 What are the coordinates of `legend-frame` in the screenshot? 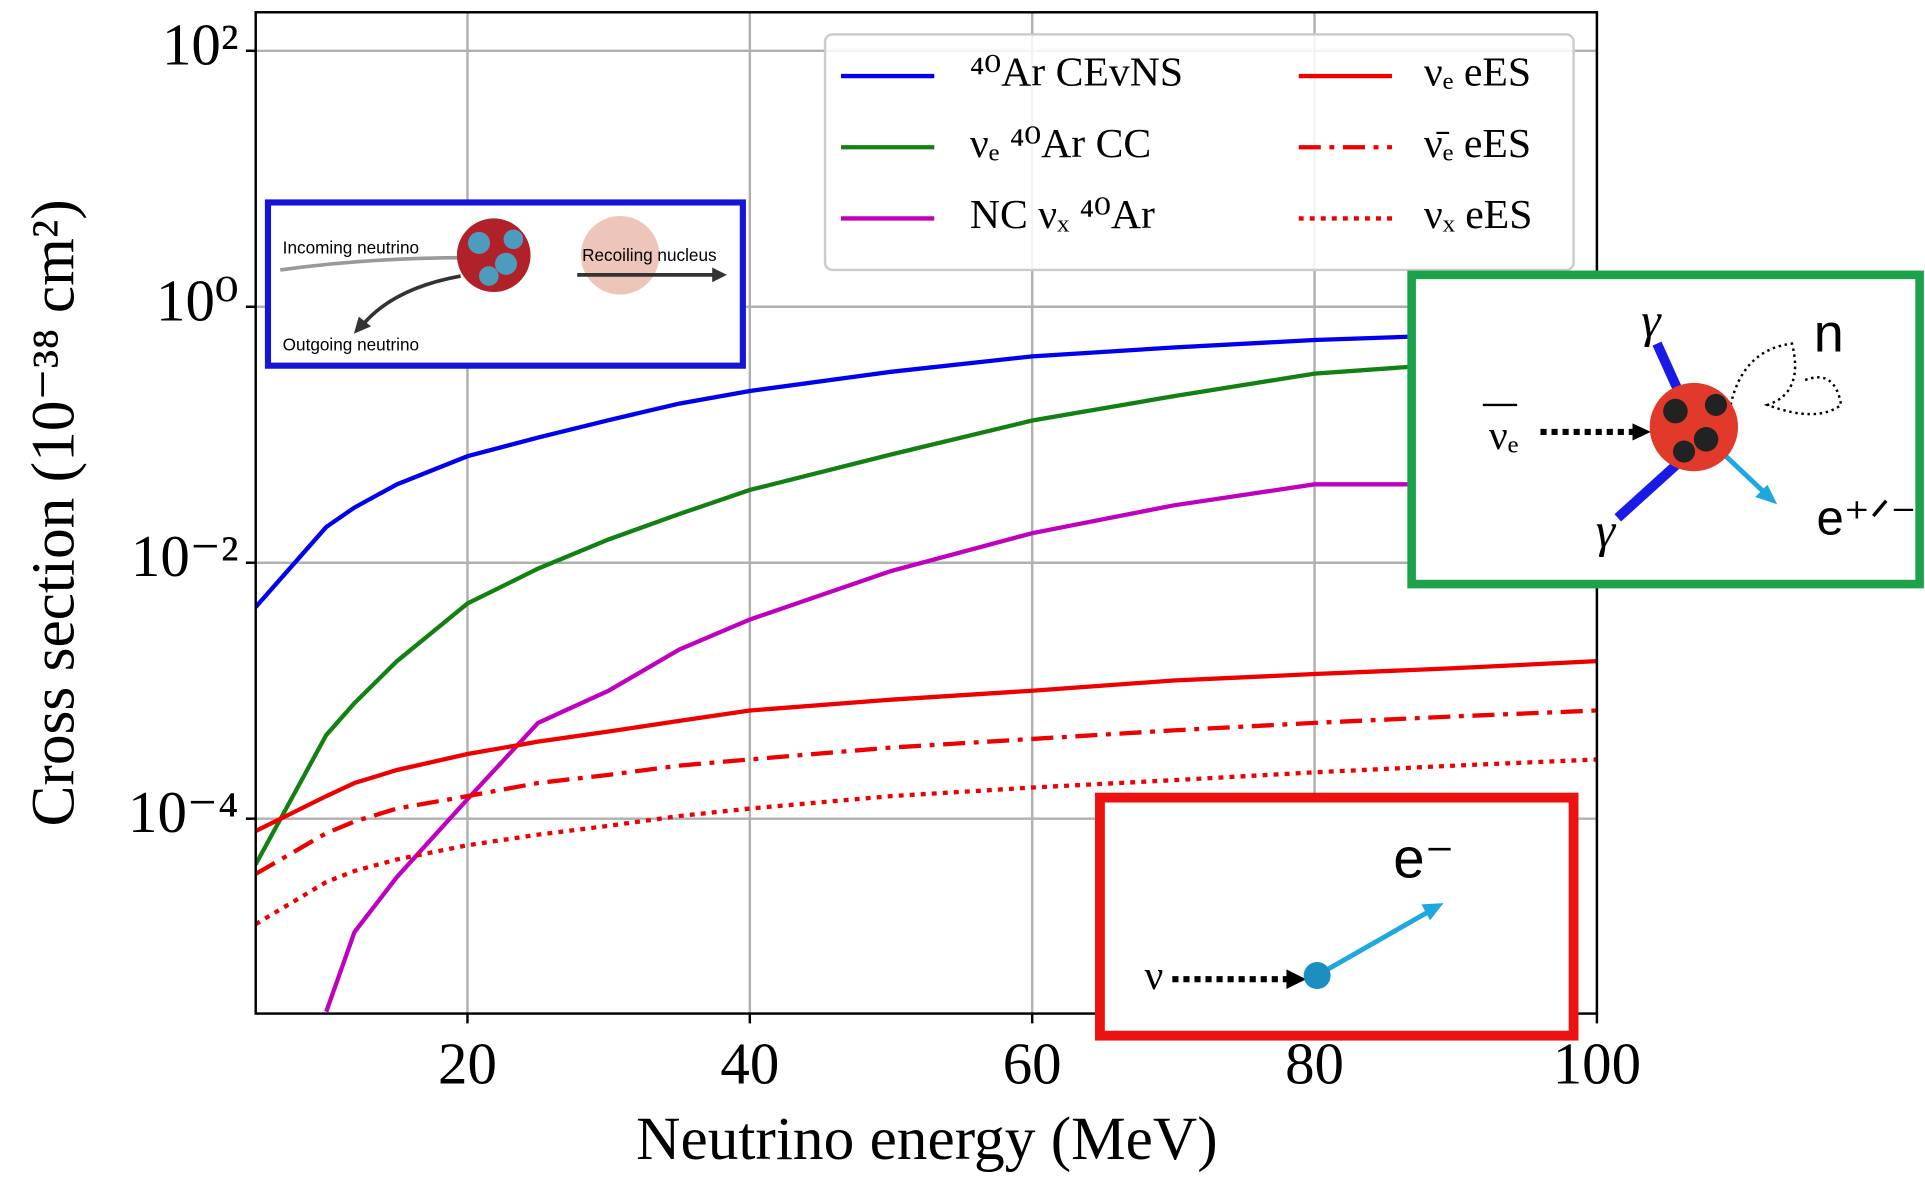 It's located at (1199, 152).